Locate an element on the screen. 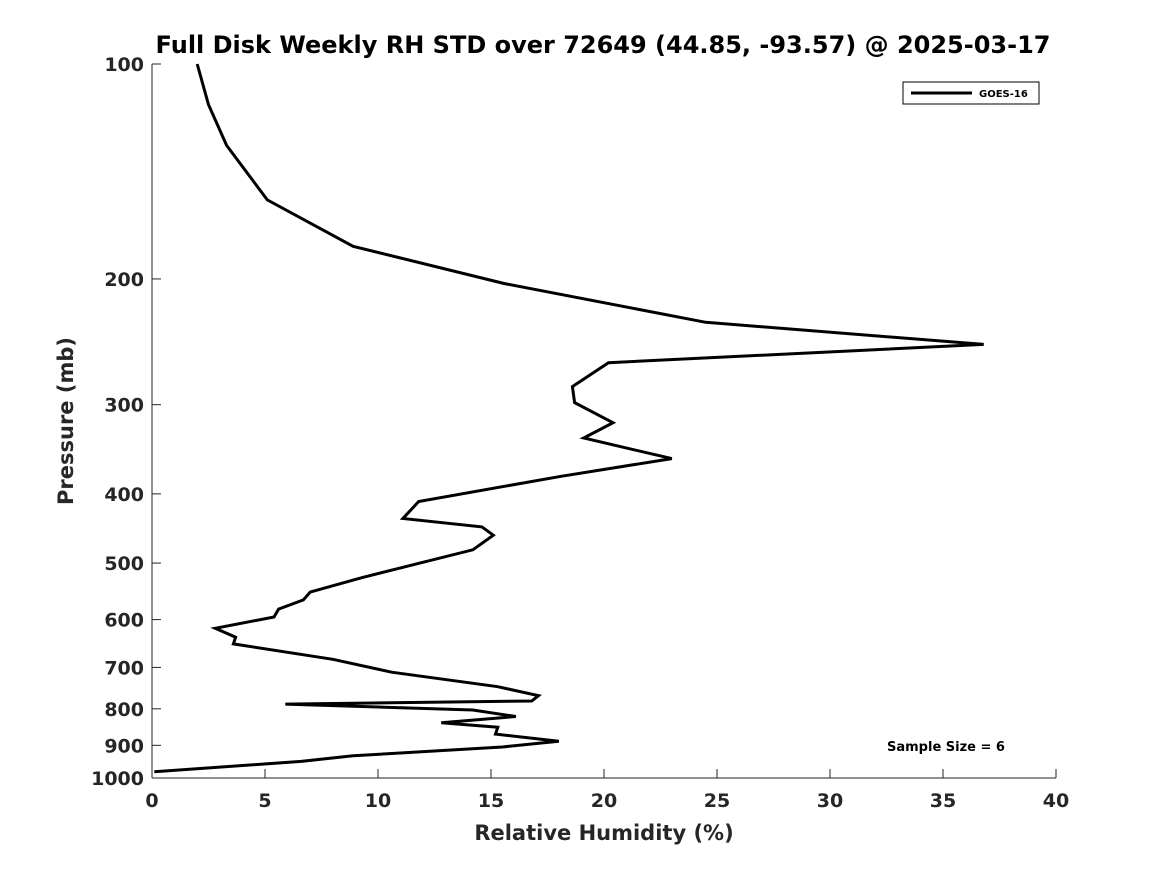  x-tick-label: 15 is located at coordinates (491, 801).